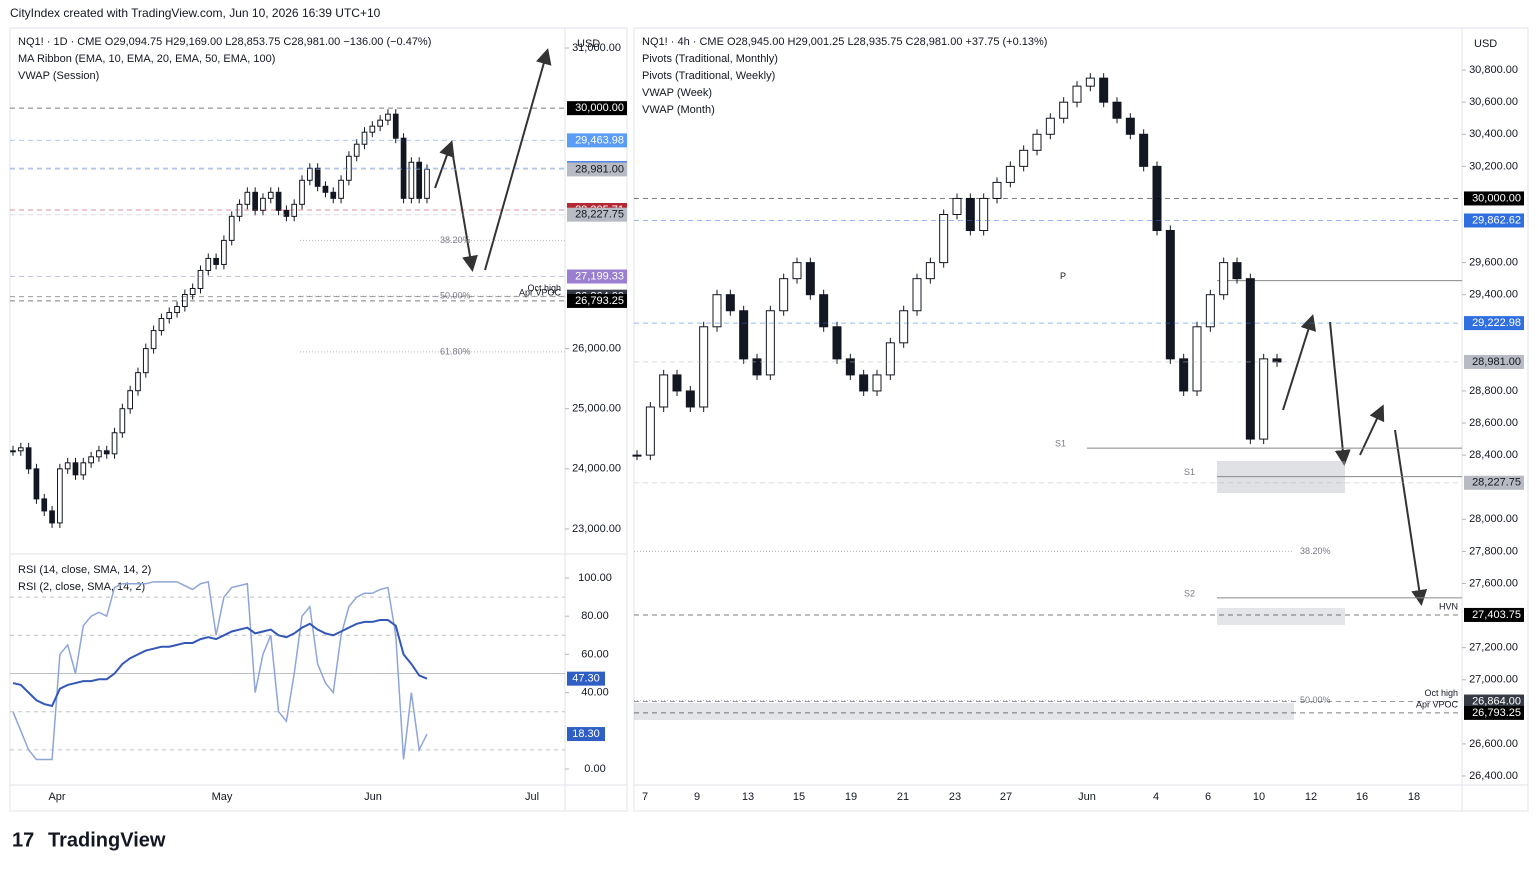  Describe the element at coordinates (1493, 519) in the screenshot. I see `y-tick-label: 28,000.00` at that location.